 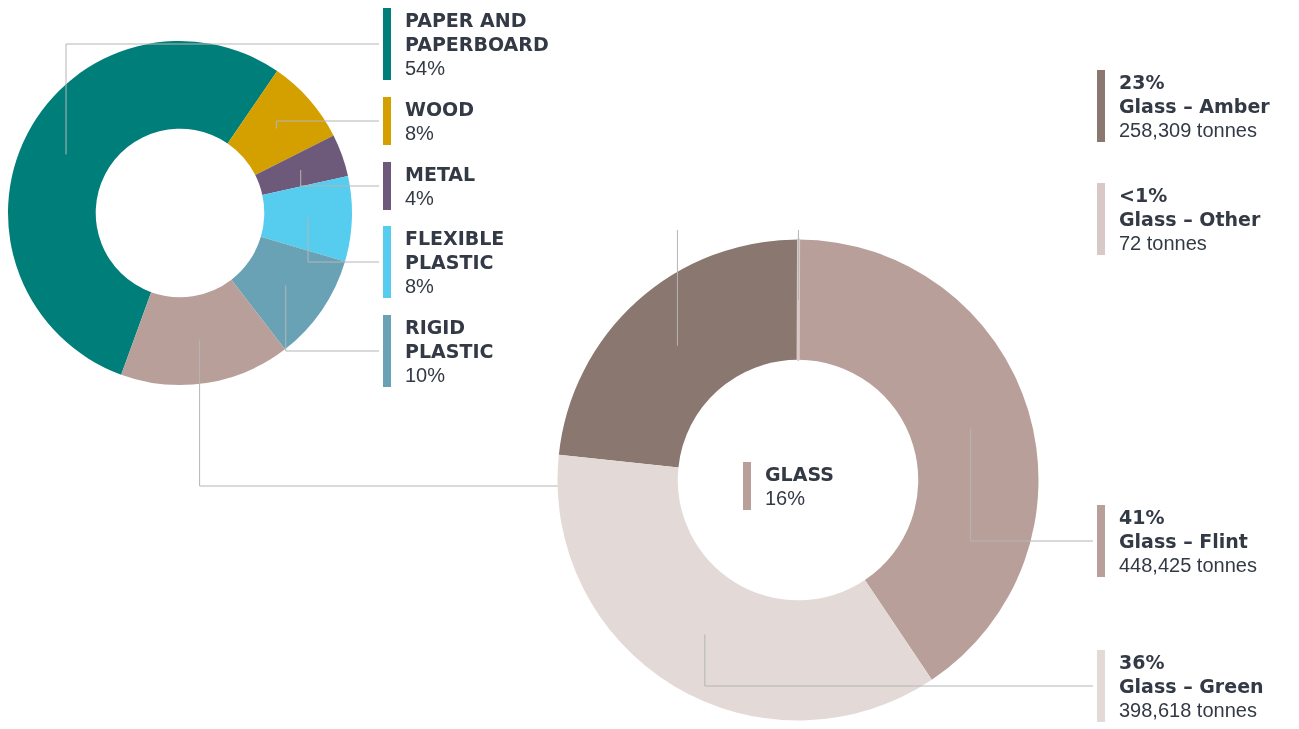 What do you see at coordinates (1142, 82) in the screenshot?
I see `text: 23%` at bounding box center [1142, 82].